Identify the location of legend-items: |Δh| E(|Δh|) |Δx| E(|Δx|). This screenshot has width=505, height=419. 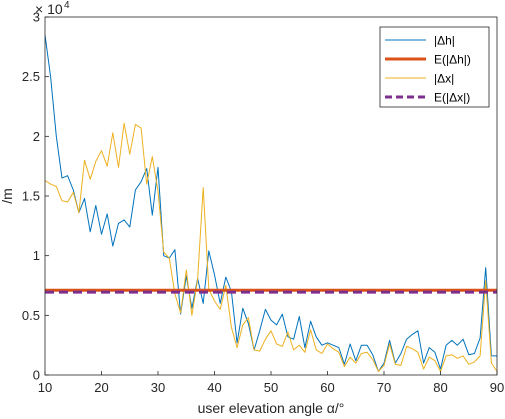
(428, 69).